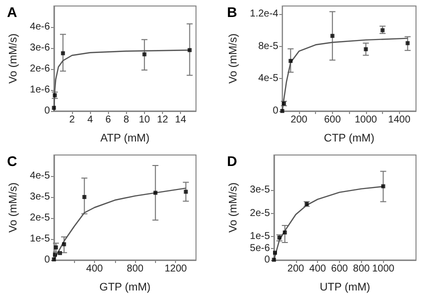  Describe the element at coordinates (345, 288) in the screenshot. I see `x-axis-title: UTP (mM)` at that location.